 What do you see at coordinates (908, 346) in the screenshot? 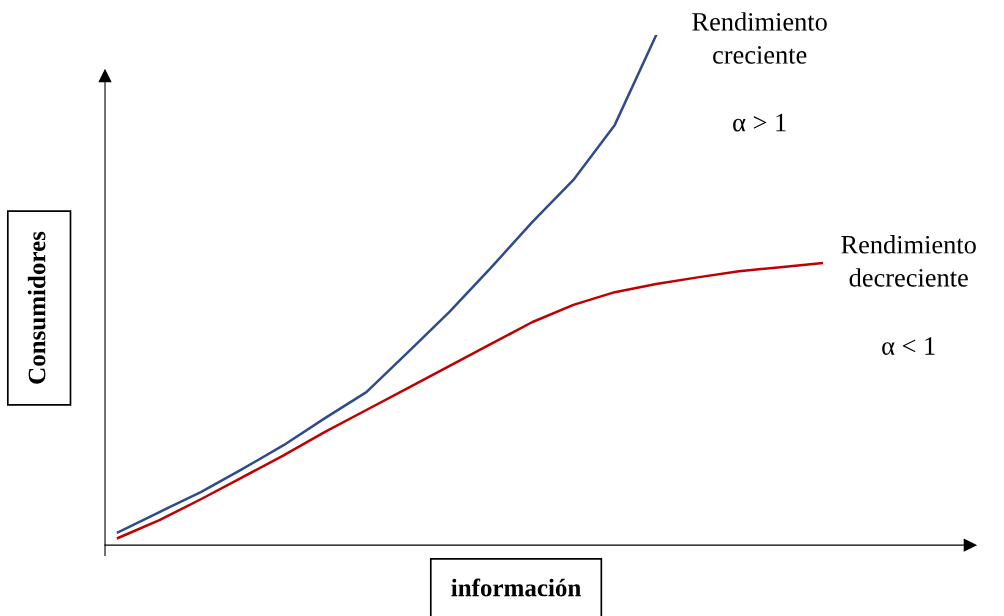
I see `text: α < 1` at bounding box center [908, 346].